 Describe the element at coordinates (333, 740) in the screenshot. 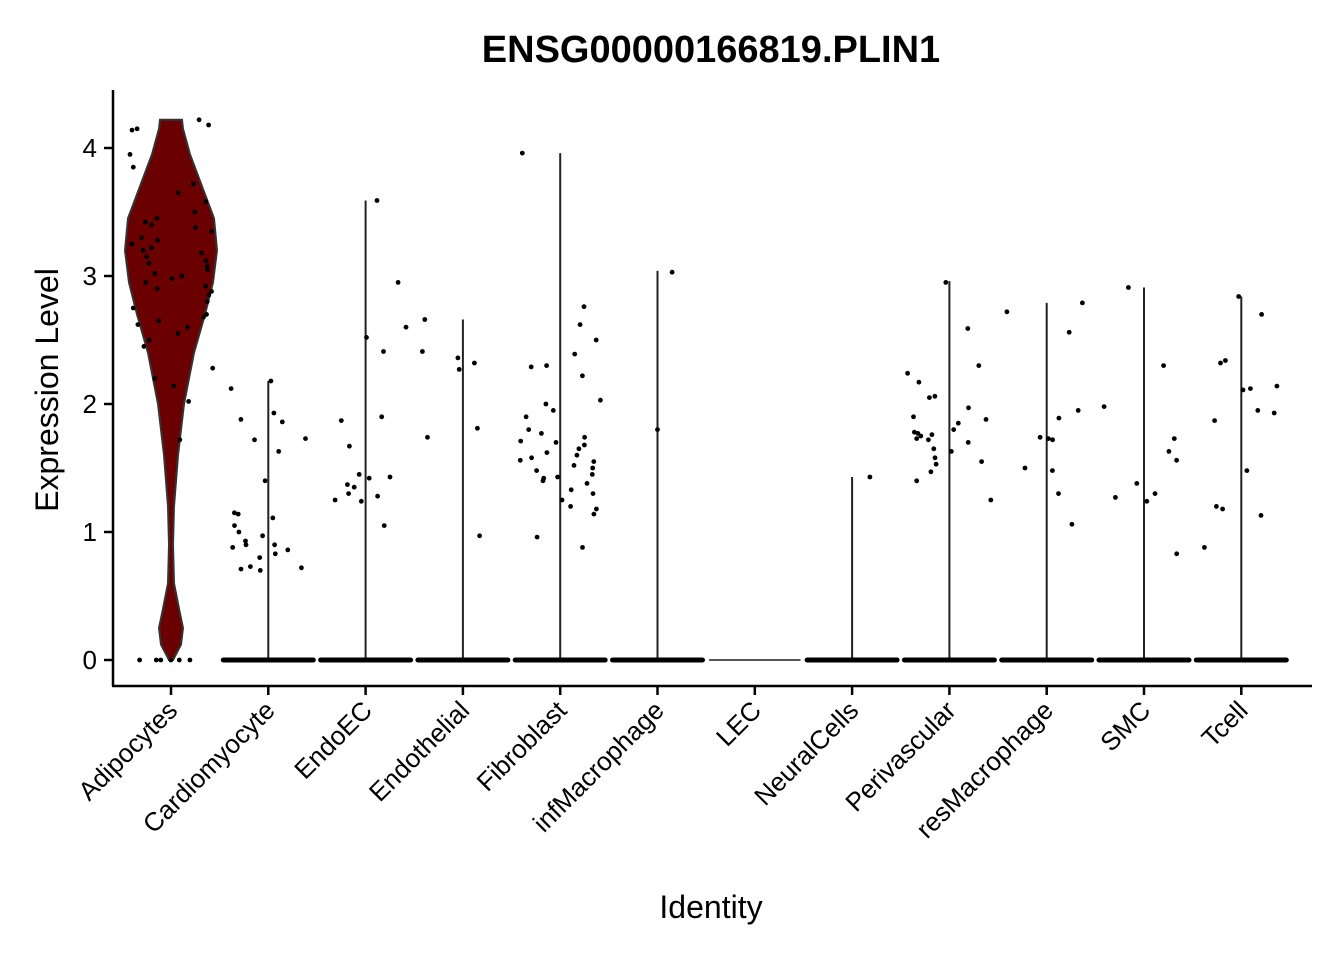

I see `x-tick-label-endoec: EndoEC` at that location.